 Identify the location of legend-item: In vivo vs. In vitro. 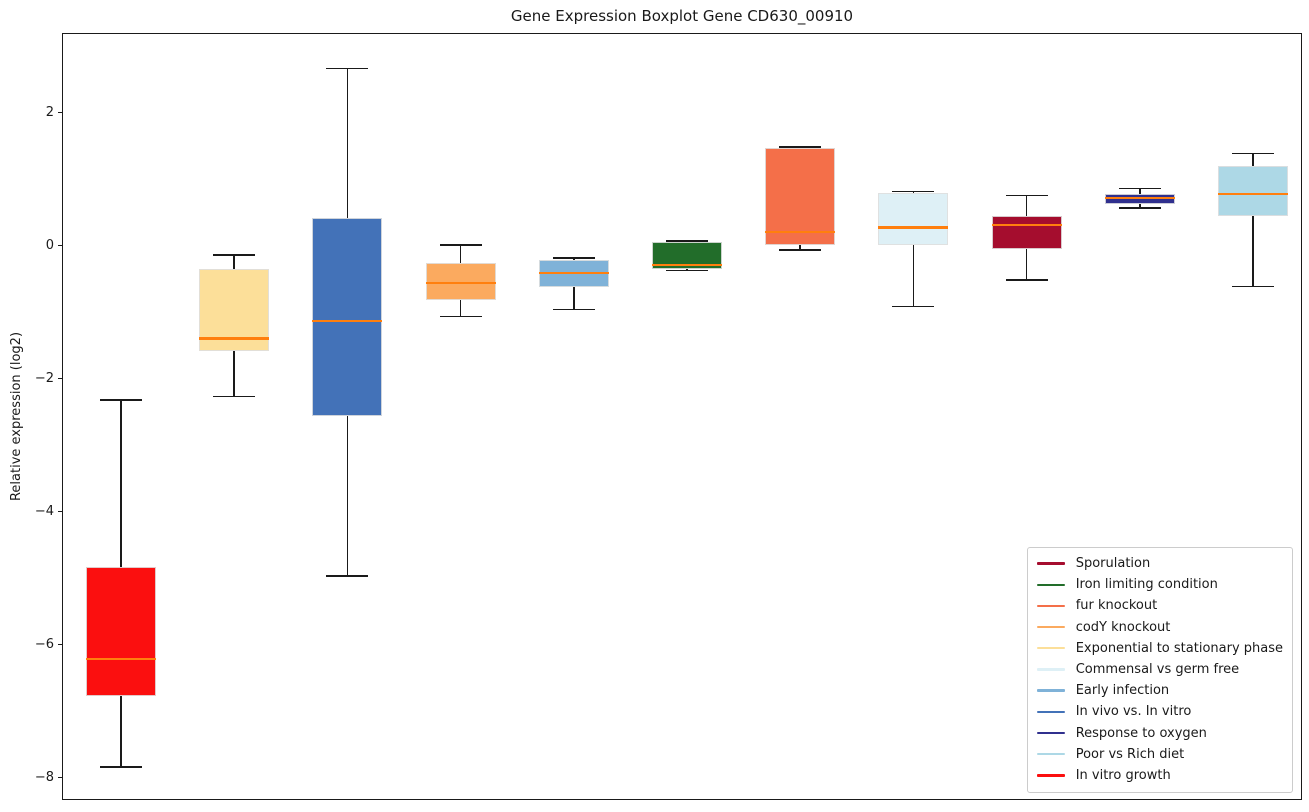
(1159, 711).